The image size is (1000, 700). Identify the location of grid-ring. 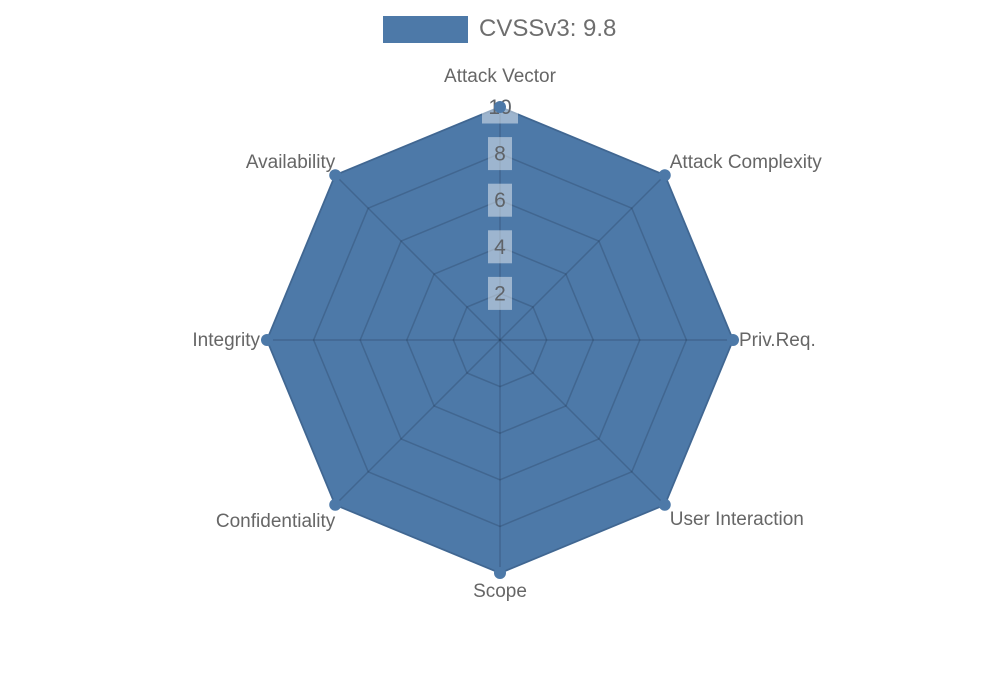
(500, 340).